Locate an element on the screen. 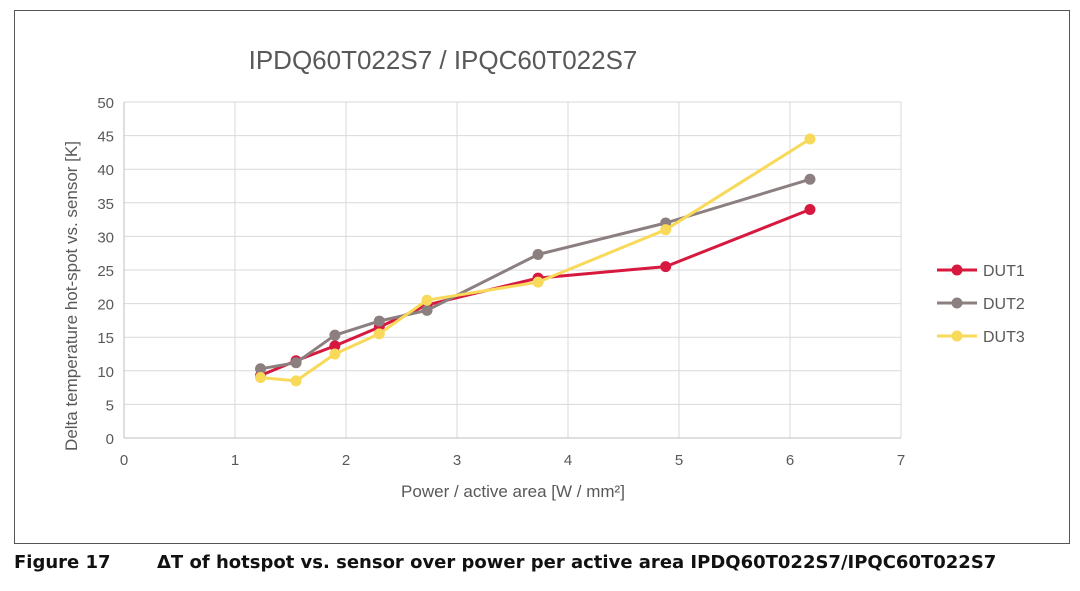  legend-label: DUT1 is located at coordinates (1004, 271).